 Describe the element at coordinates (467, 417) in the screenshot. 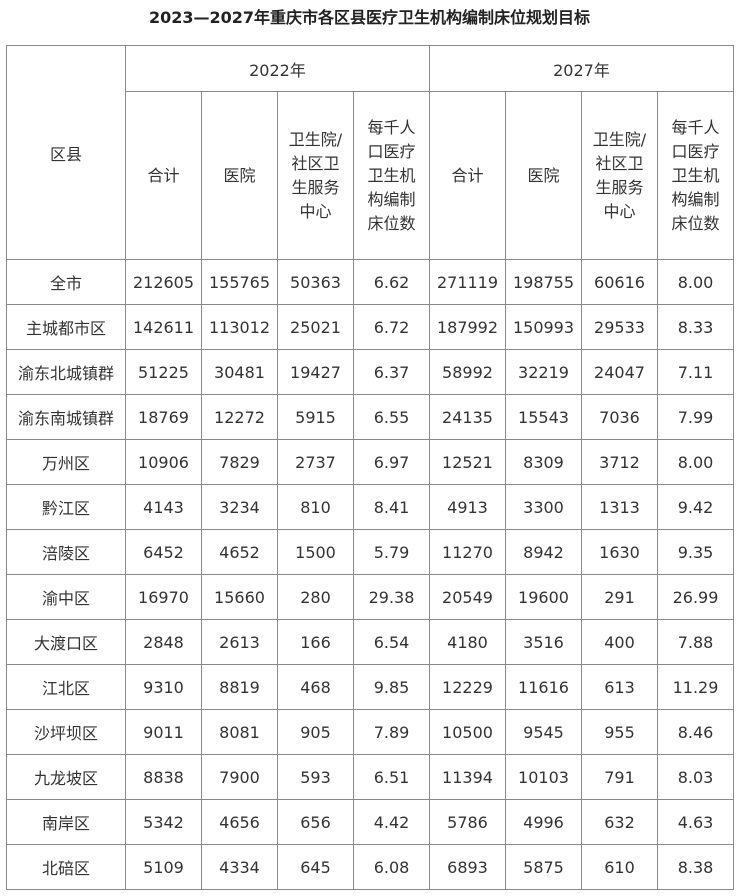

I see `total-2027-cell: 24135` at that location.